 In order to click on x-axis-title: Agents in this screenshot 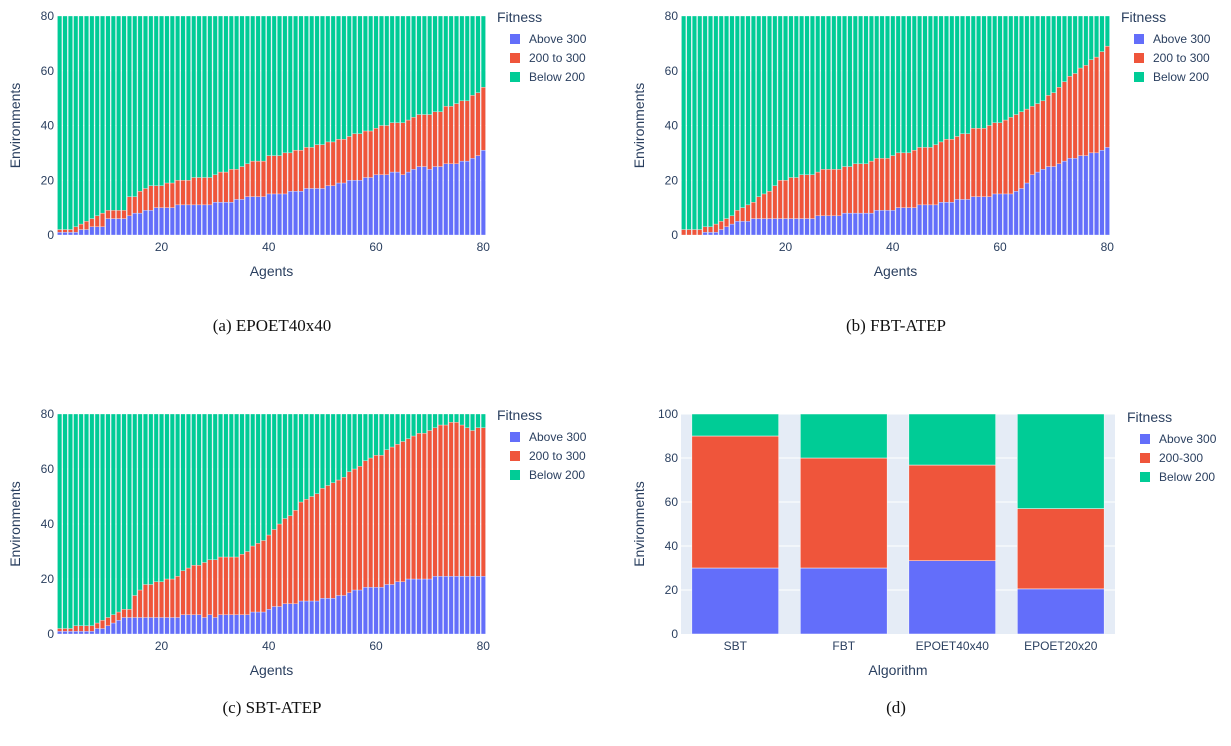, I will do `click(896, 271)`.